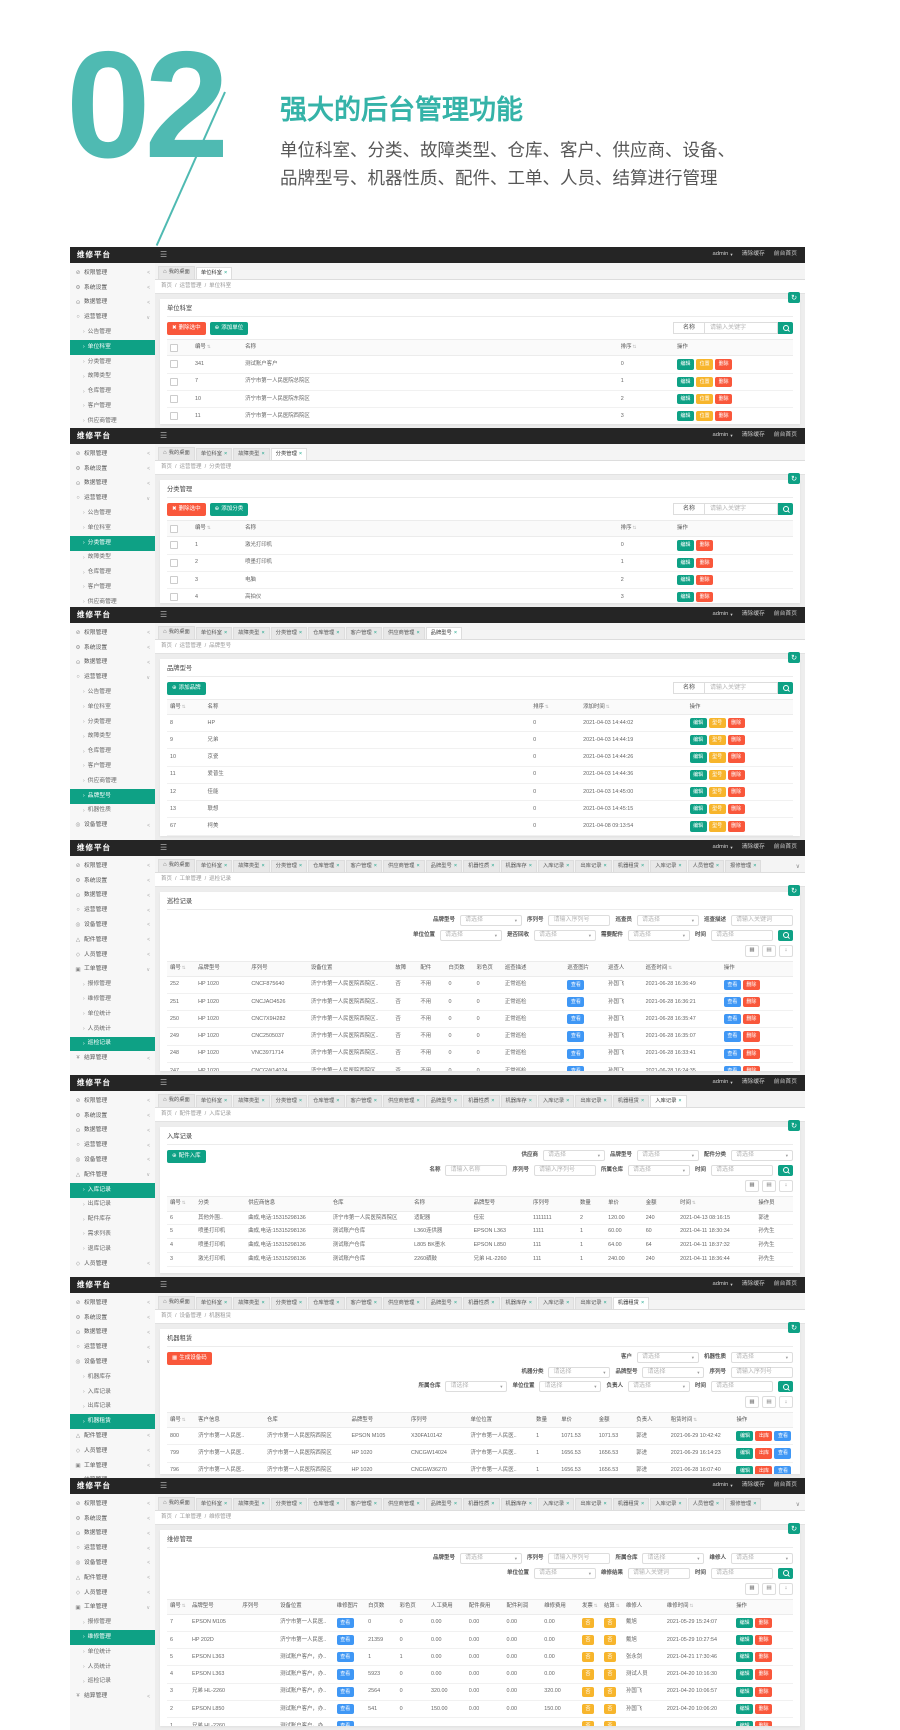  What do you see at coordinates (668, 1101) in the screenshot?
I see `tab: 入库记录×` at bounding box center [668, 1101].